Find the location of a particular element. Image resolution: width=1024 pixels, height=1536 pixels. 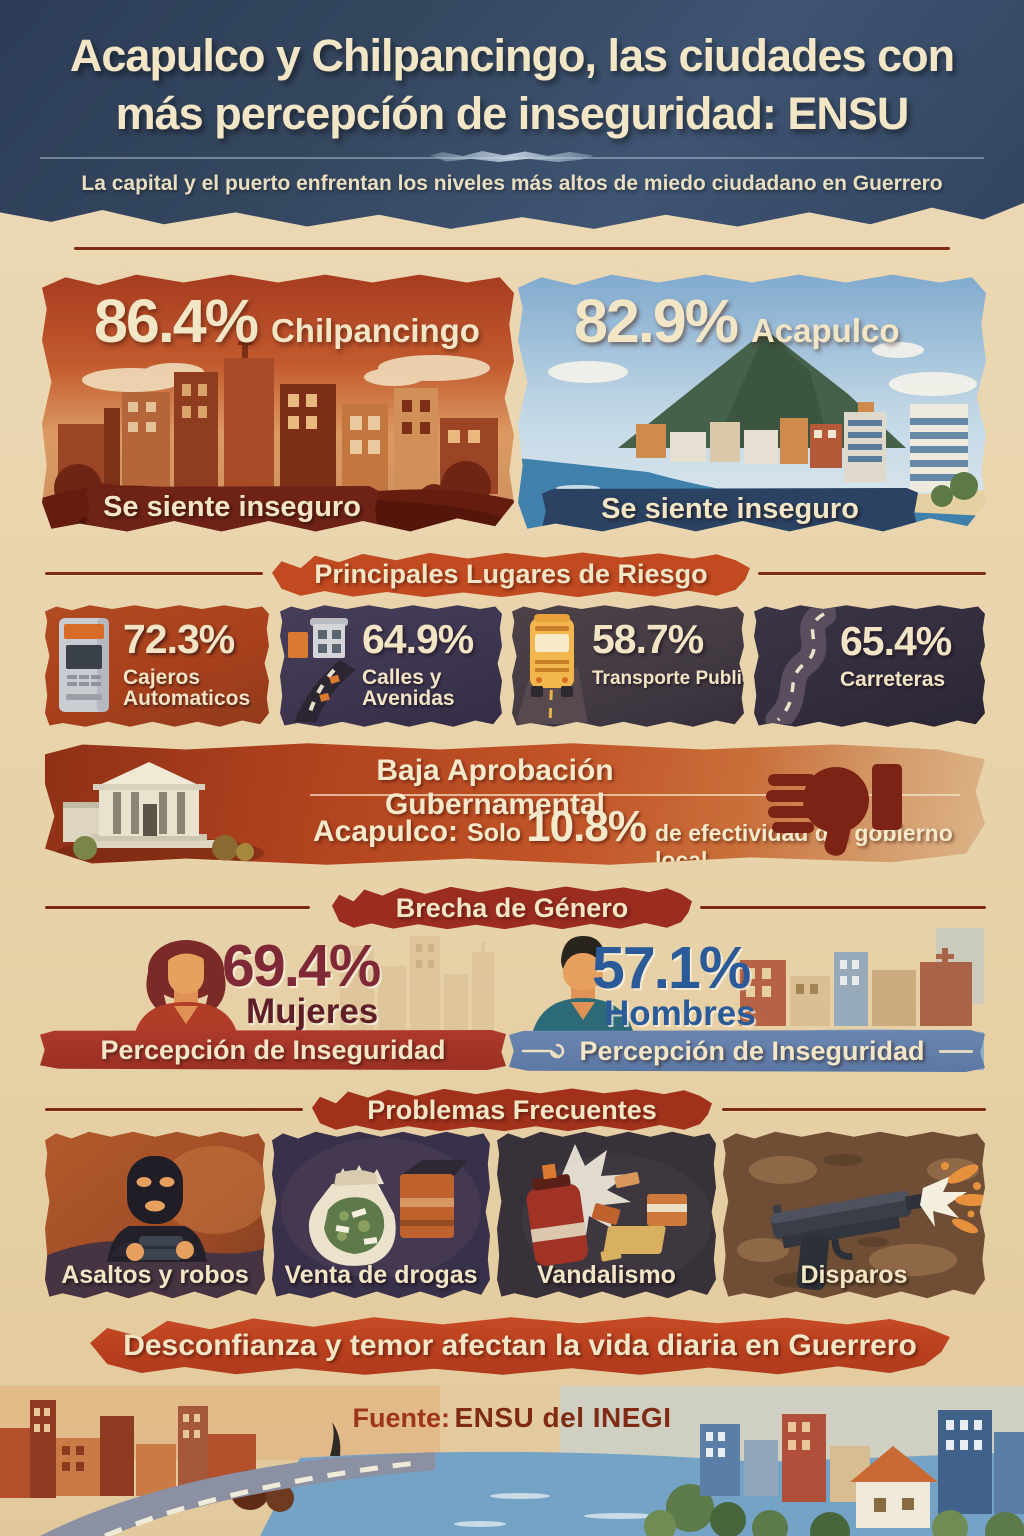

acapulco-caption: Se siente inseguro is located at coordinates (730, 509).